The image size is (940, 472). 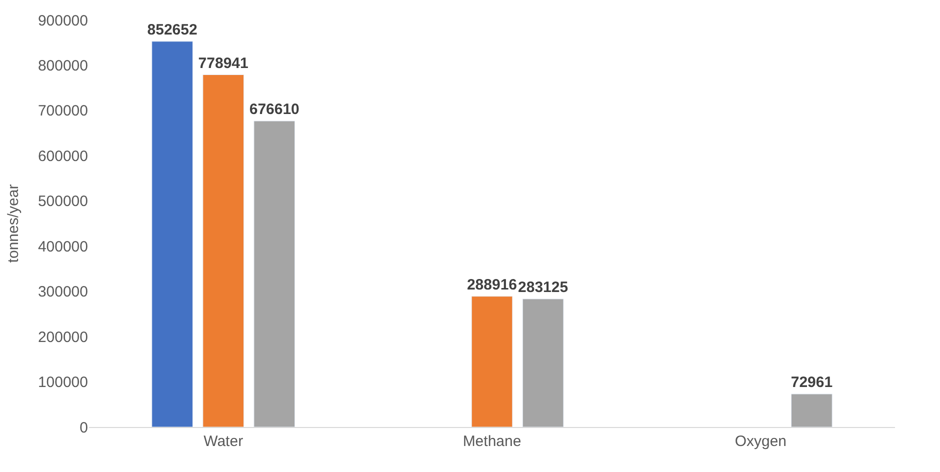 What do you see at coordinates (84, 427) in the screenshot?
I see `y-tick-label: 0` at bounding box center [84, 427].